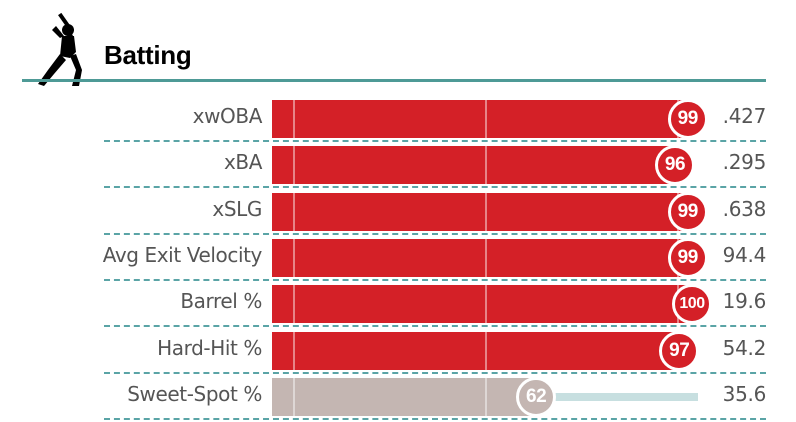 The image size is (796, 422). I want to click on percentile-row: xwOBA 99 .427, so click(398, 119).